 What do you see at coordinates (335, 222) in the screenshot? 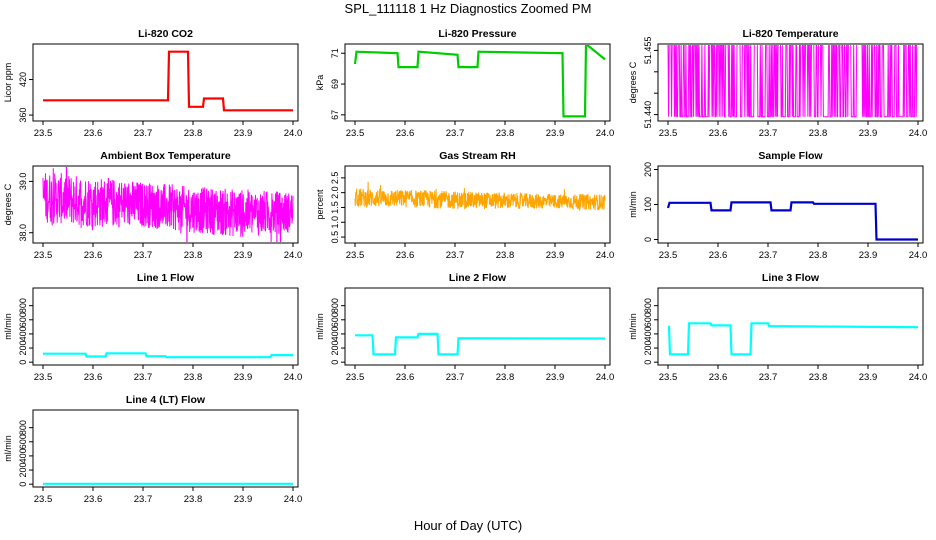
I see `y-tick-label: 1.0` at bounding box center [335, 222].